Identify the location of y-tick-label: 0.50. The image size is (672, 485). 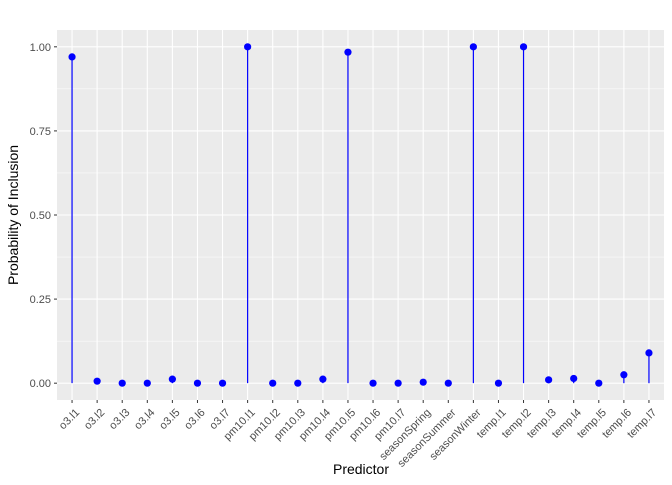
(40, 216).